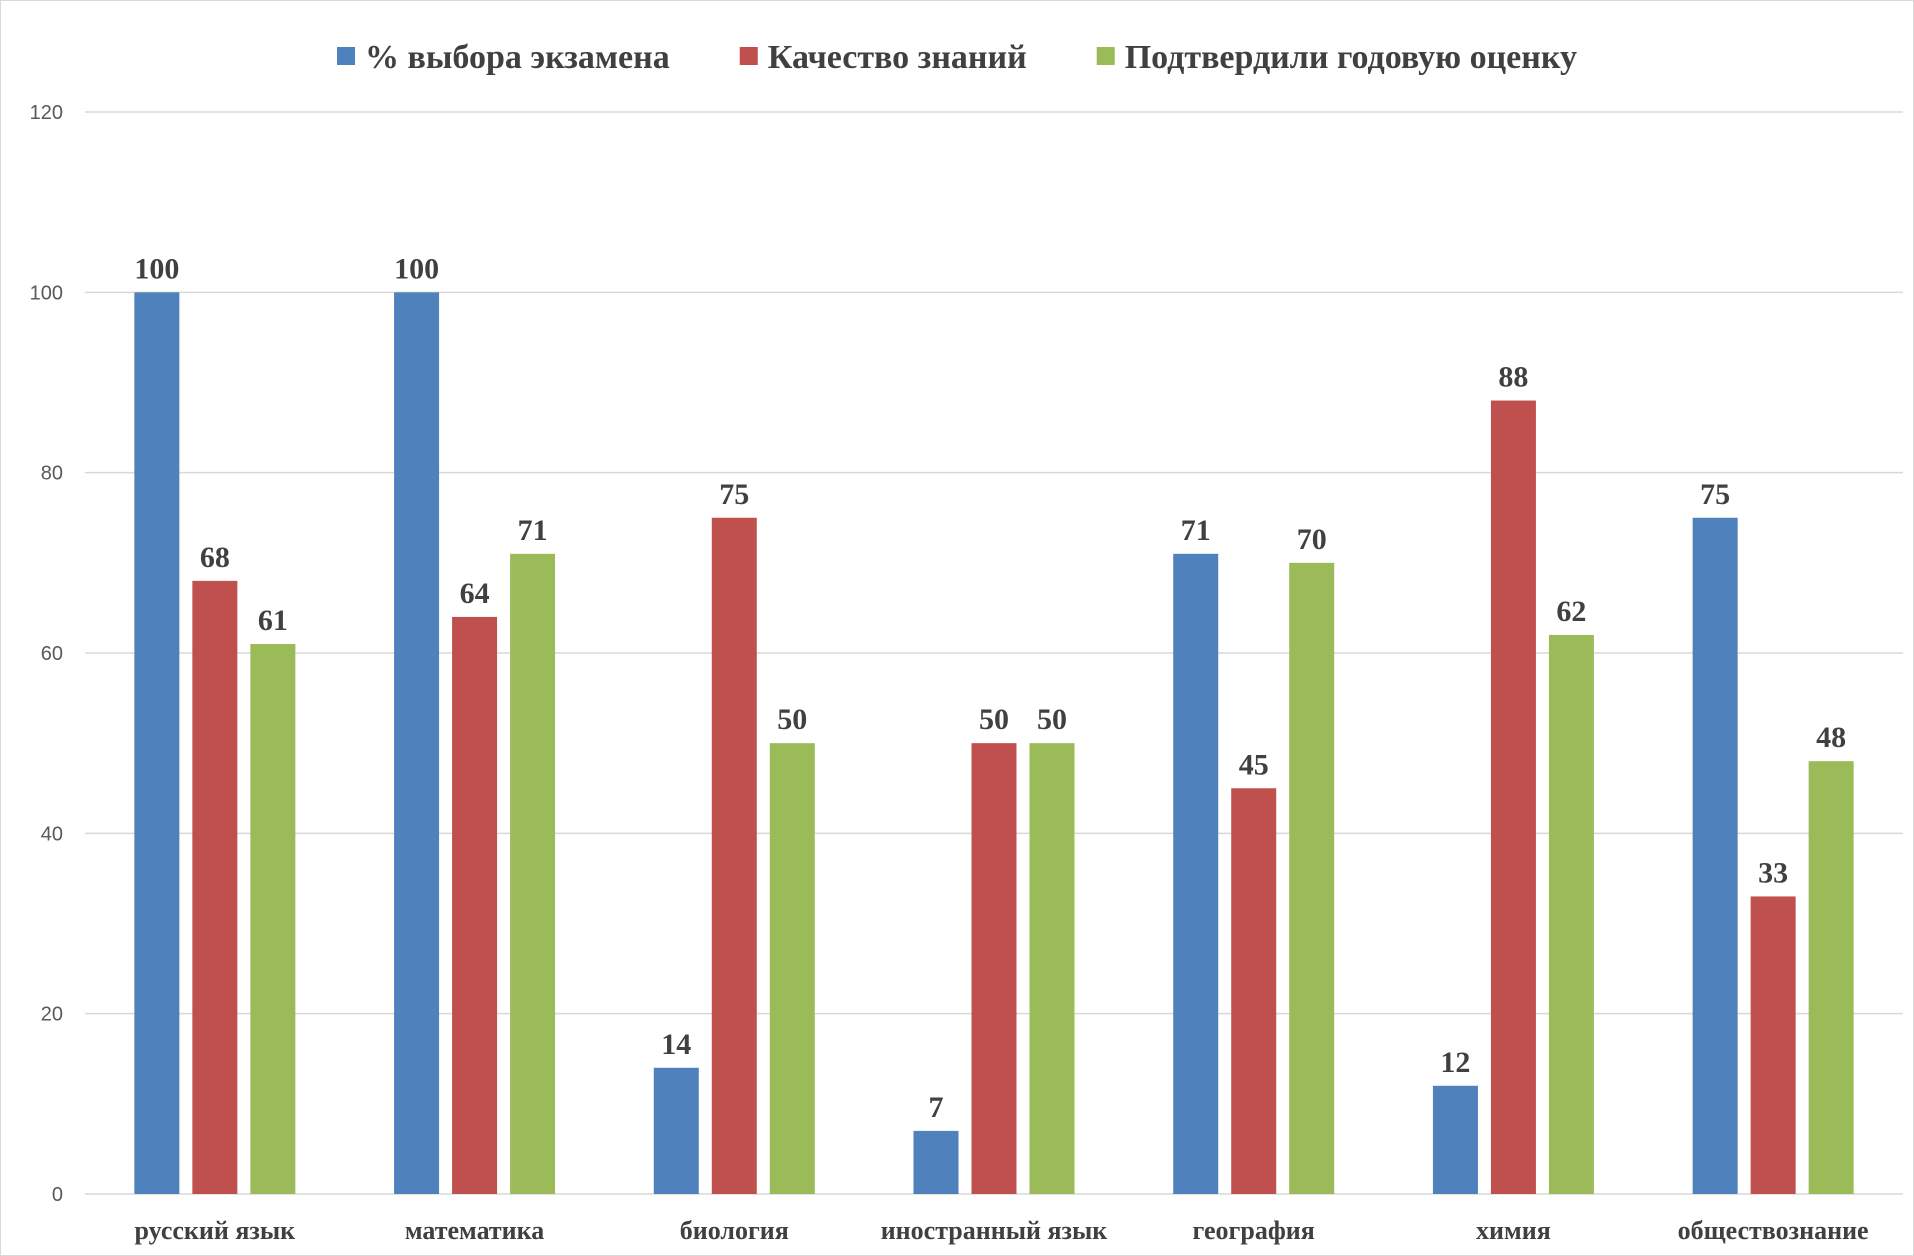 The height and width of the screenshot is (1256, 1914). Describe the element at coordinates (994, 1230) in the screenshot. I see `x-category-label: иностранный язык` at that location.